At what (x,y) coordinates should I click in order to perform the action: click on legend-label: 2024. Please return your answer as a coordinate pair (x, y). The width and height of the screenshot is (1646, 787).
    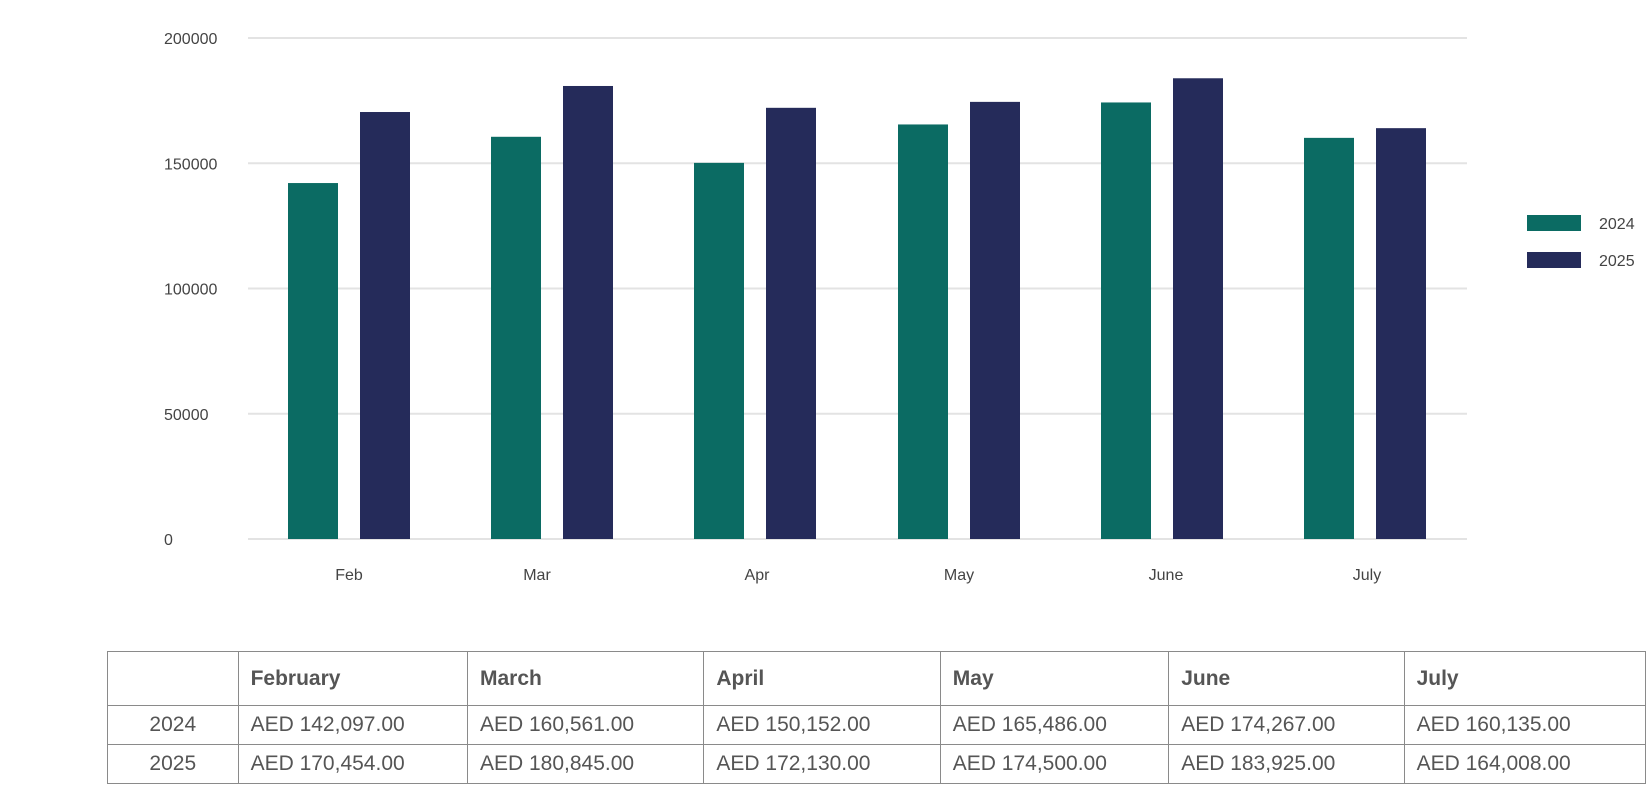
    Looking at the image, I should click on (1617, 224).